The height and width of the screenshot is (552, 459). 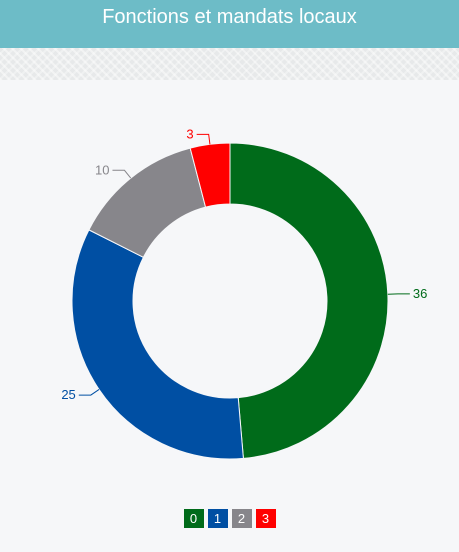 What do you see at coordinates (68, 394) in the screenshot?
I see `data-label-1: 25` at bounding box center [68, 394].